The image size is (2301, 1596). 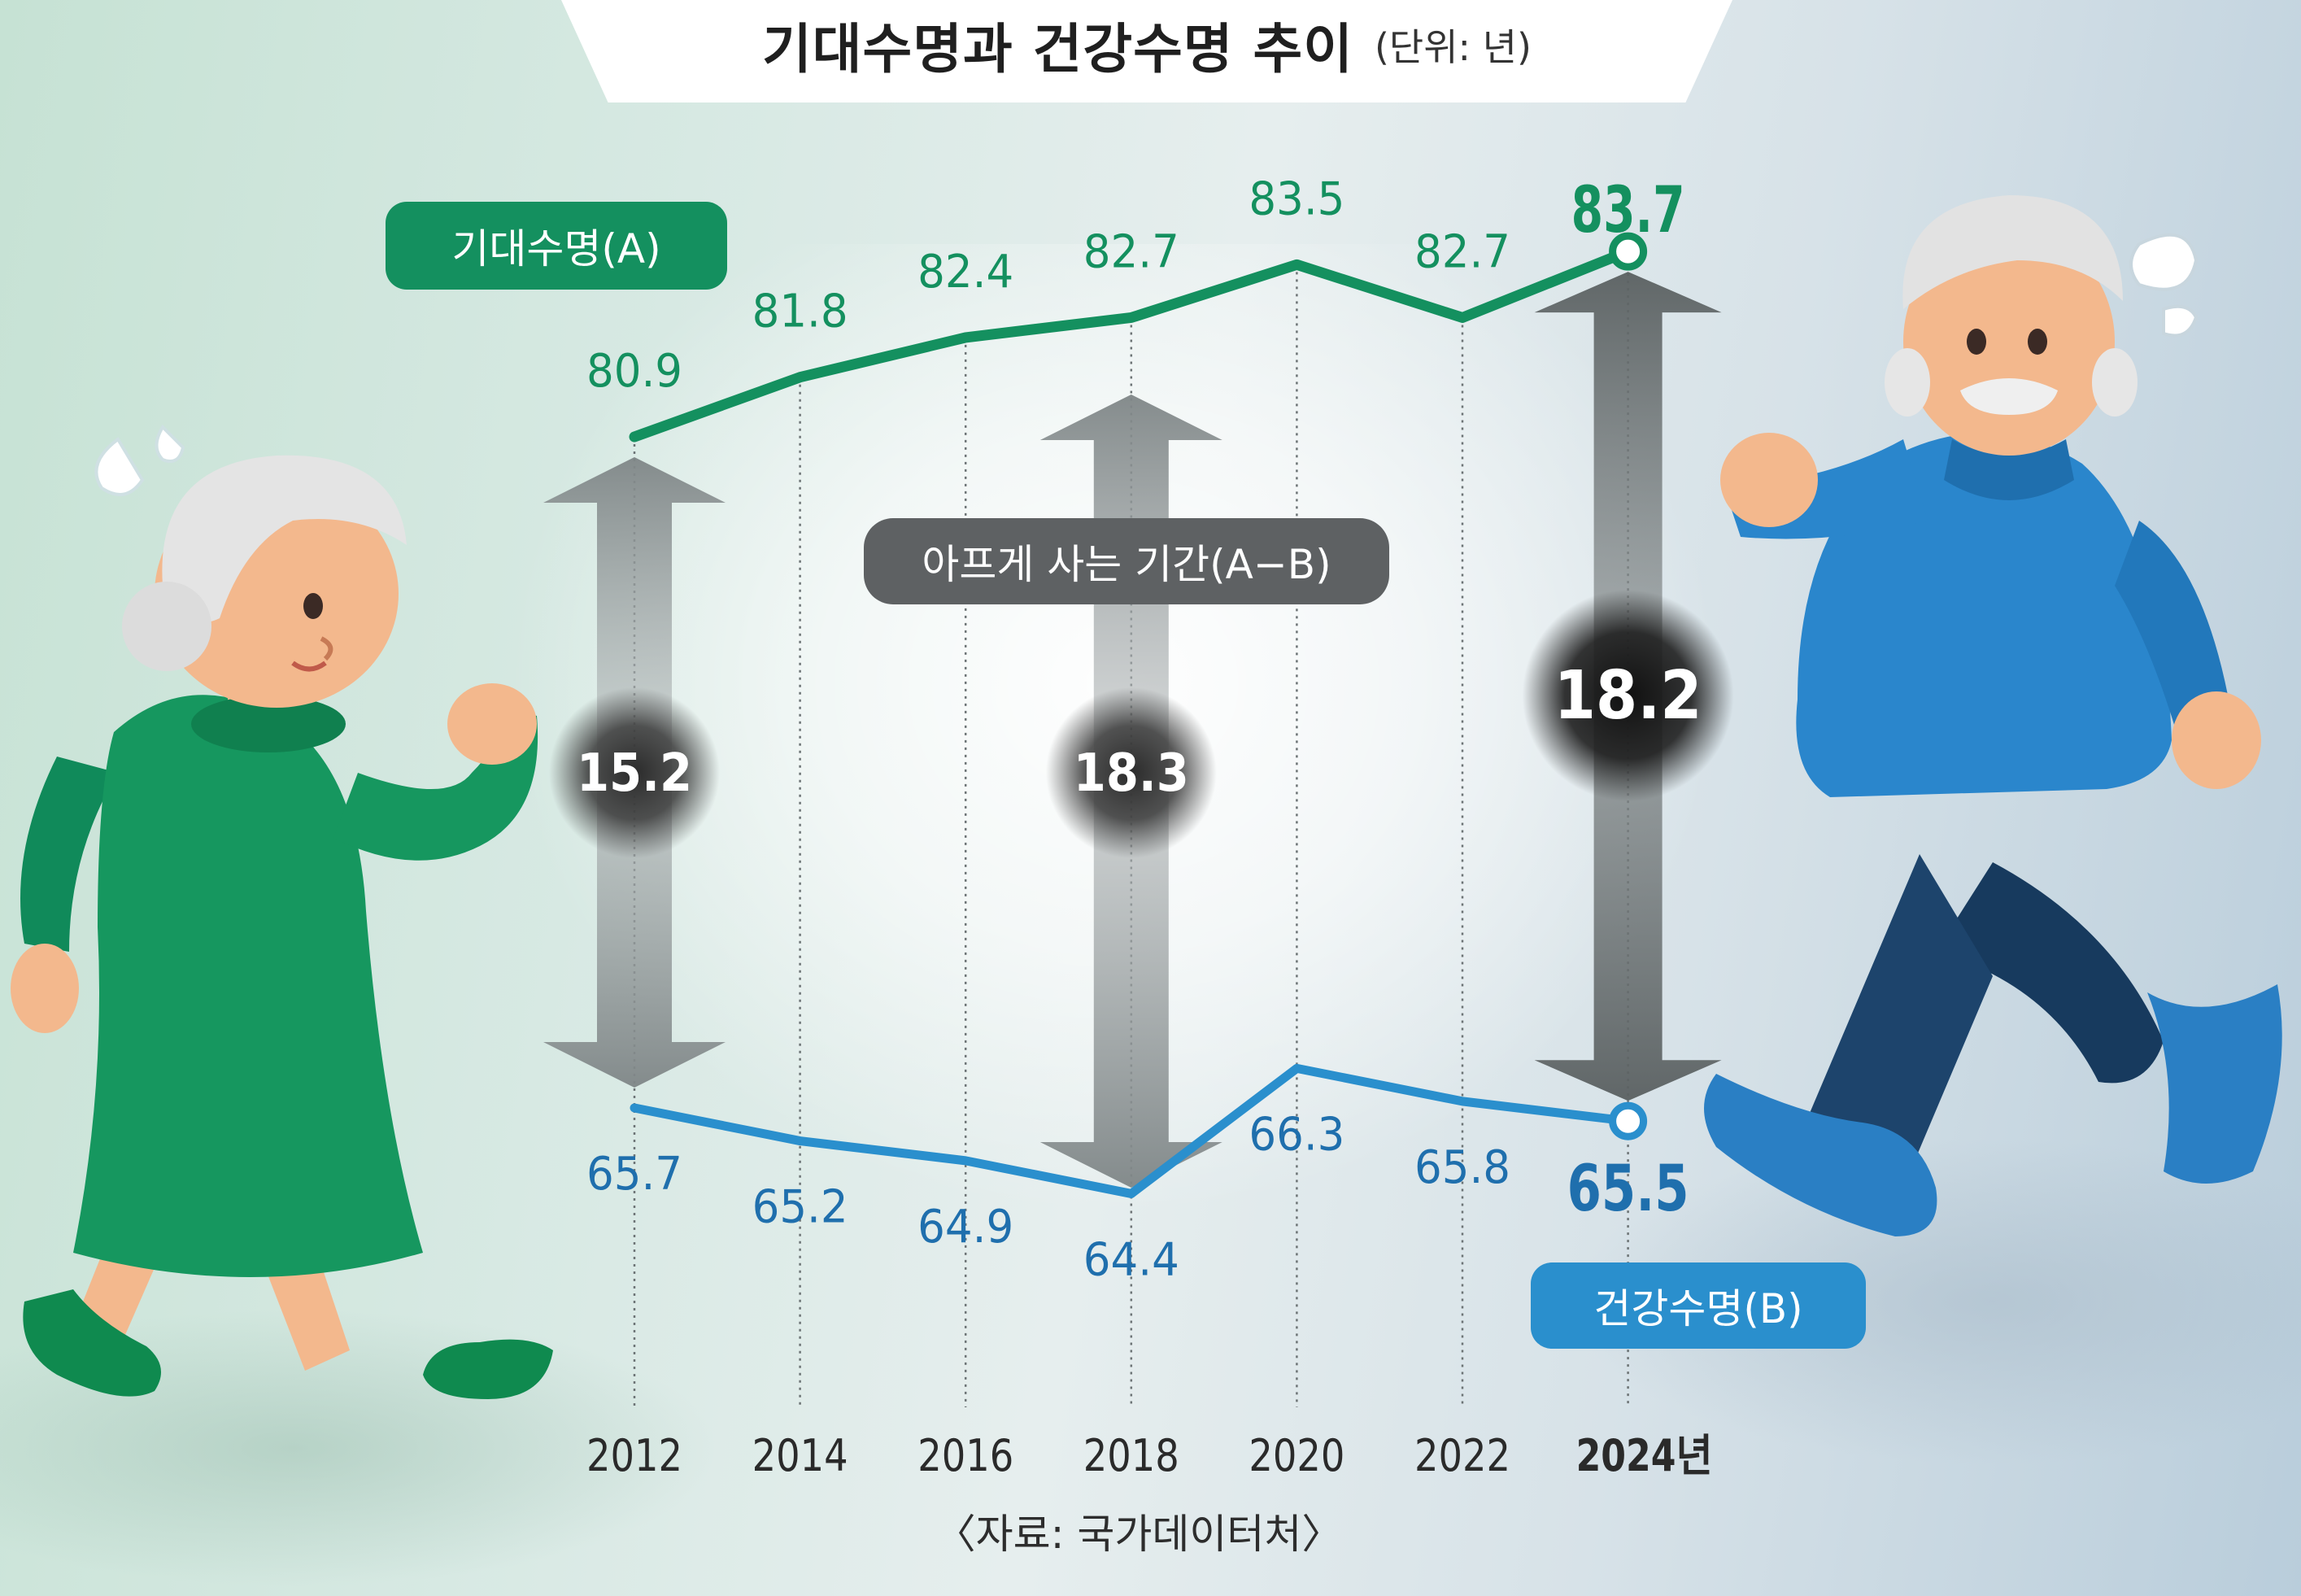 I want to click on expected-life-value: 82.4, so click(x=965, y=272).